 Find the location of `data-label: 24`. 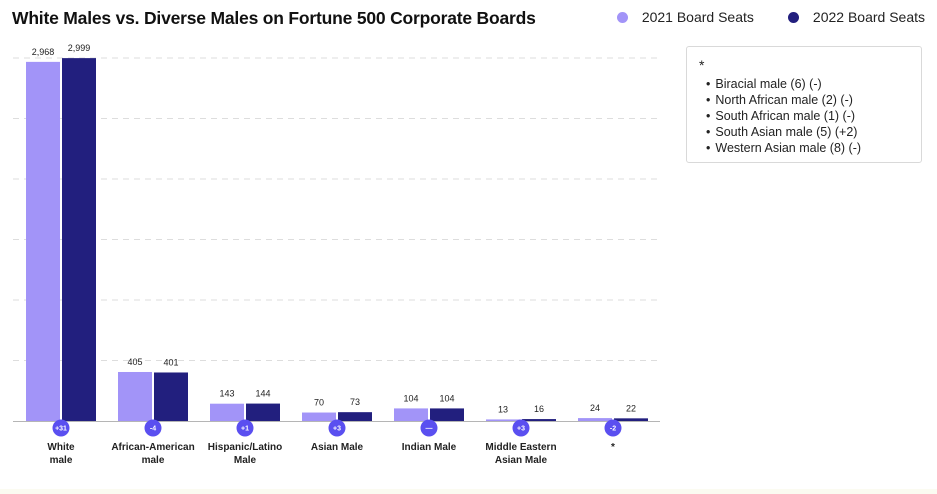

data-label: 24 is located at coordinates (595, 408).